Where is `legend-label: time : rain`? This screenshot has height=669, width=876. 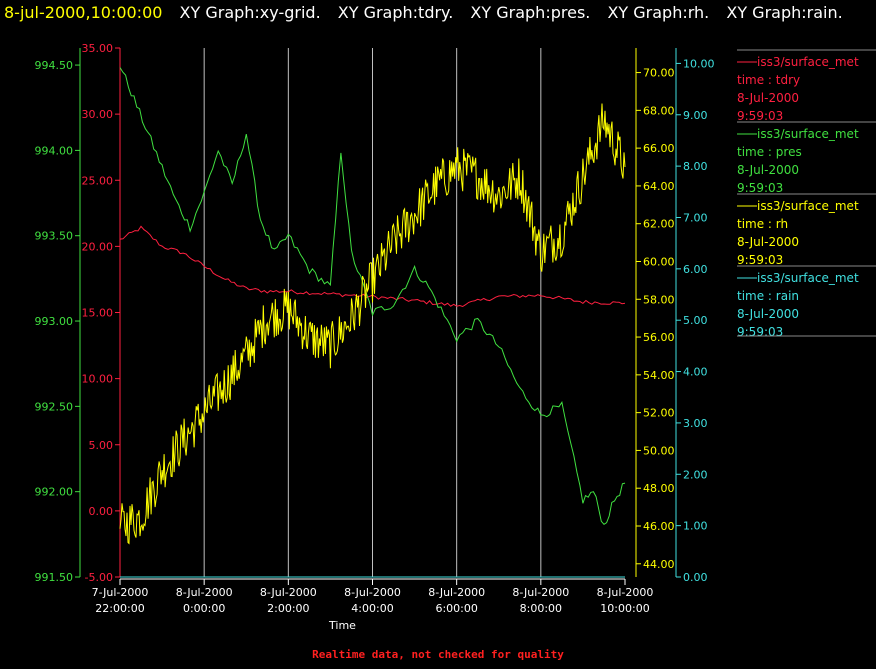
legend-label: time : rain is located at coordinates (768, 296).